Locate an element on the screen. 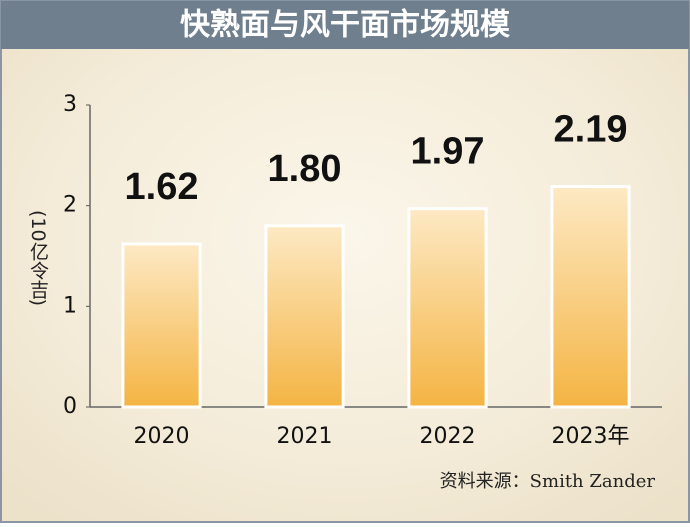 The image size is (690, 527). title-bar is located at coordinates (345, 25).